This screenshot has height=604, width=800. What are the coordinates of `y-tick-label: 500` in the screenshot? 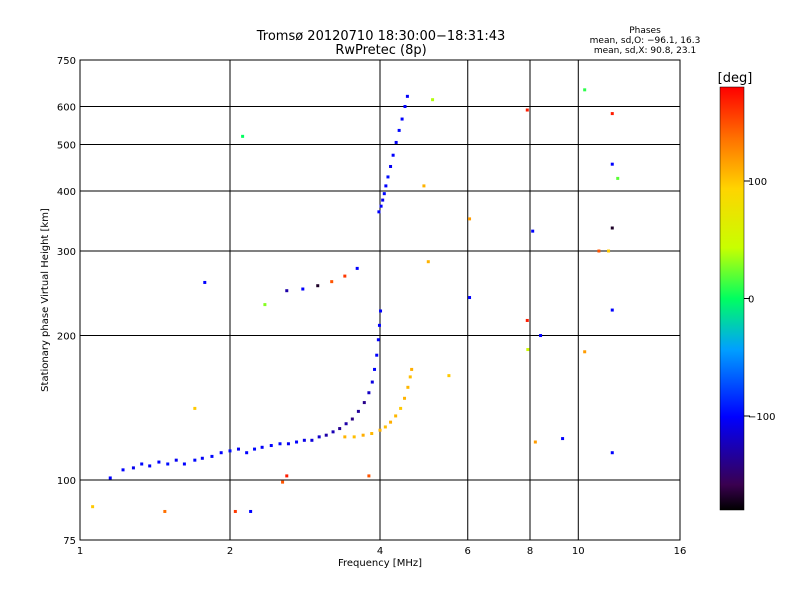 It's located at (66, 146).